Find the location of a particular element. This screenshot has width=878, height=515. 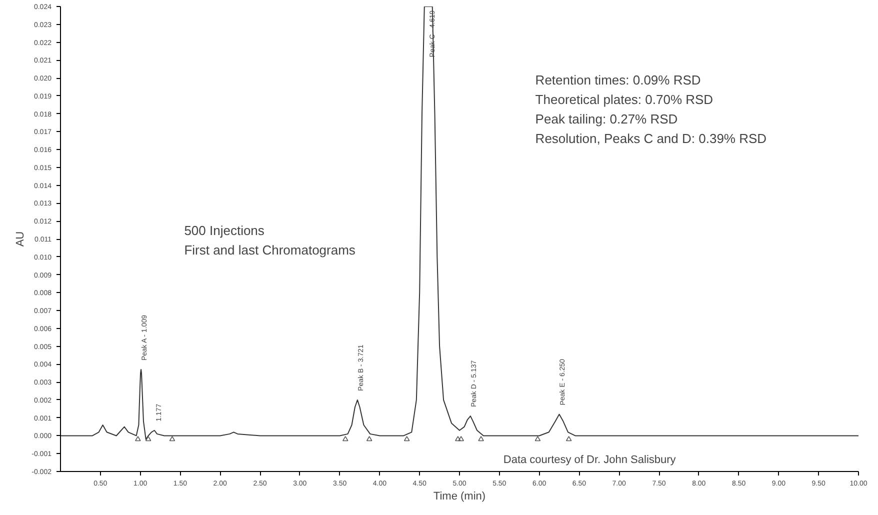

annotation: Retention times: 0.09% RSD Theoretical plates: 0.70% RSD Peak tailing: 0.27% RSD Resolution, Peaks C and D: 0.39% RSD is located at coordinates (651, 109).